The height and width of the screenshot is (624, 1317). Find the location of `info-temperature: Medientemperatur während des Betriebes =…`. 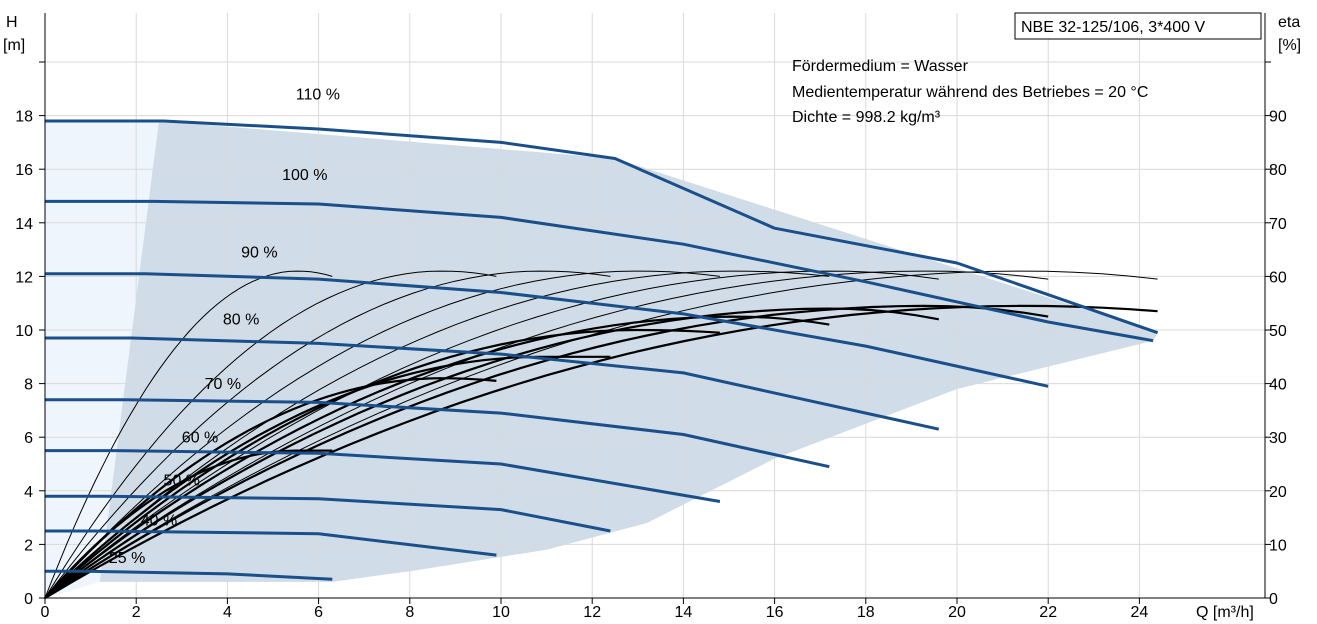

info-temperature: Medientemperatur während des Betriebes =… is located at coordinates (970, 92).